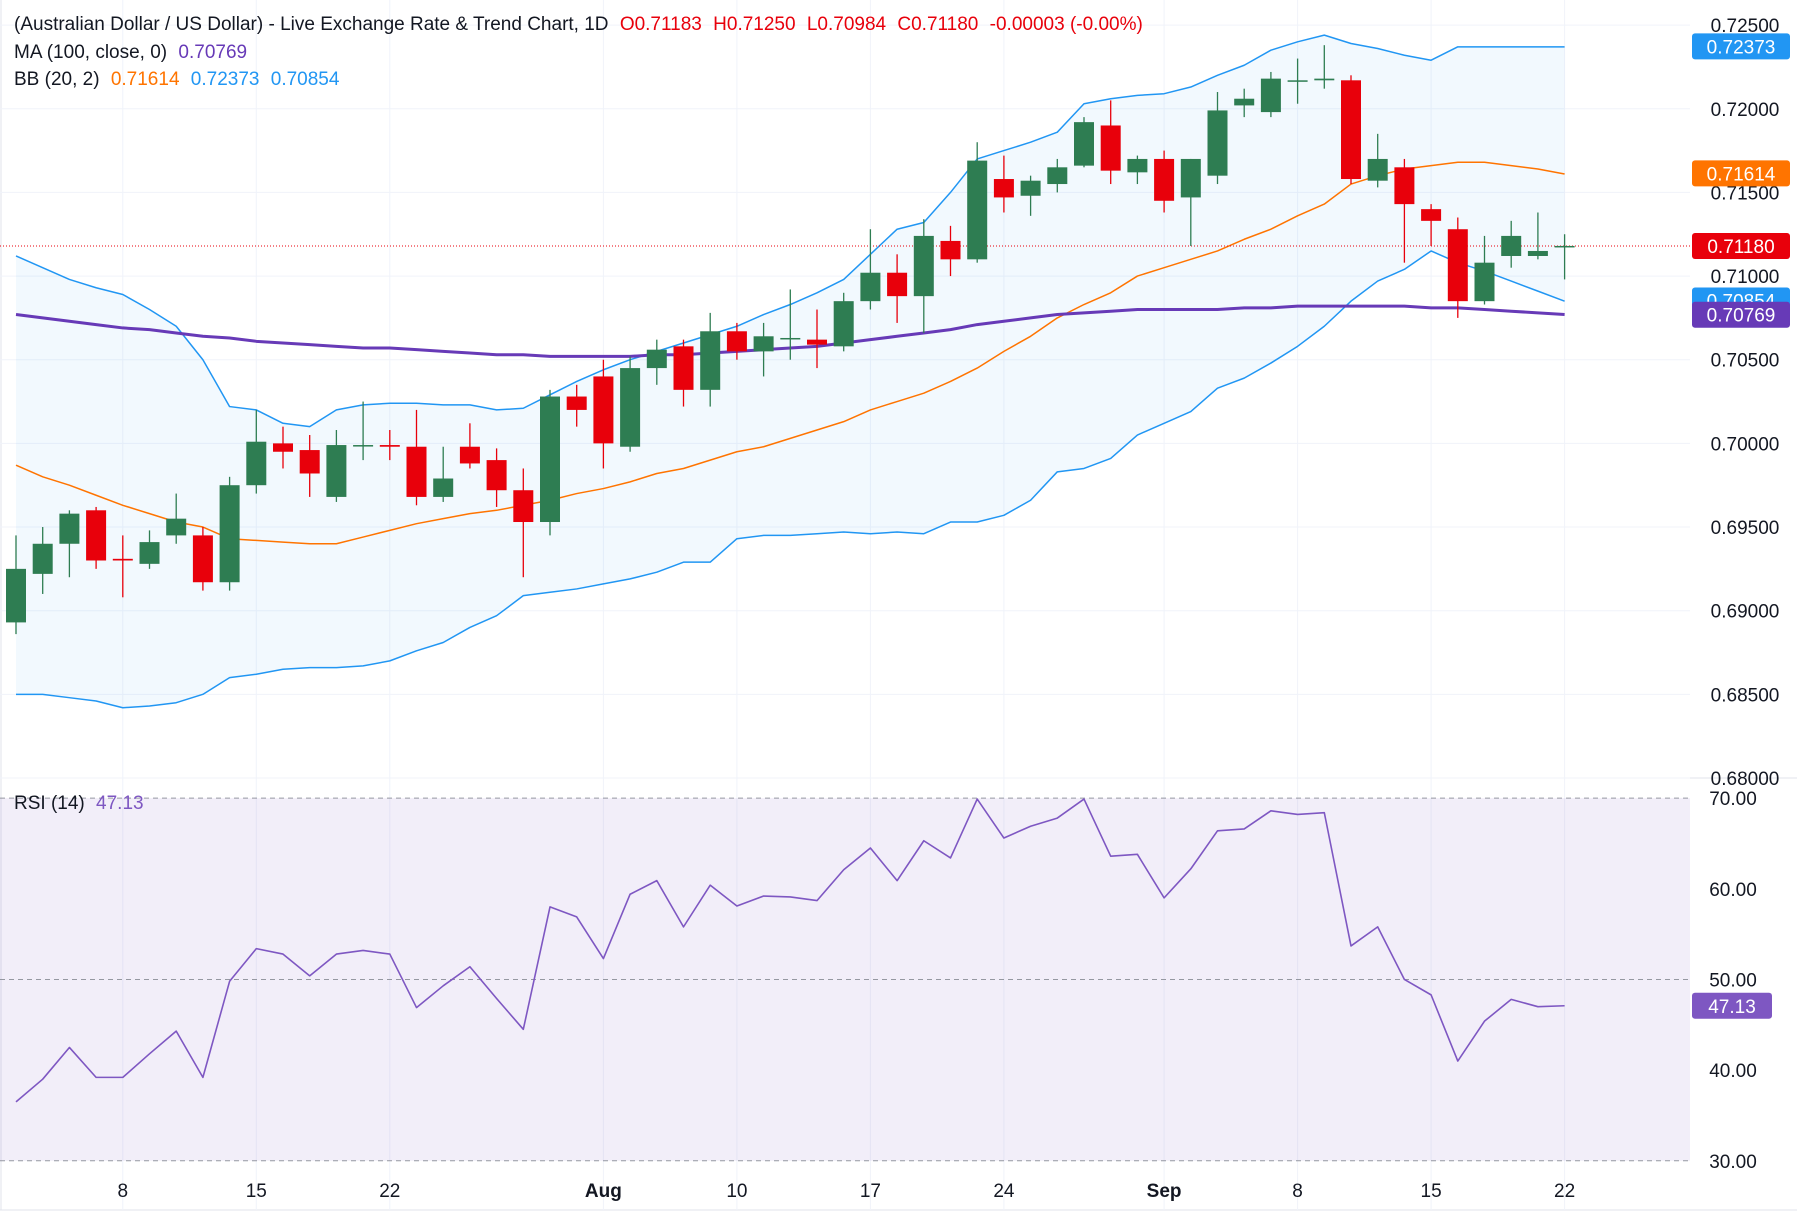  Describe the element at coordinates (1745, 361) in the screenshot. I see `price-tick-label: 0.70500` at that location.